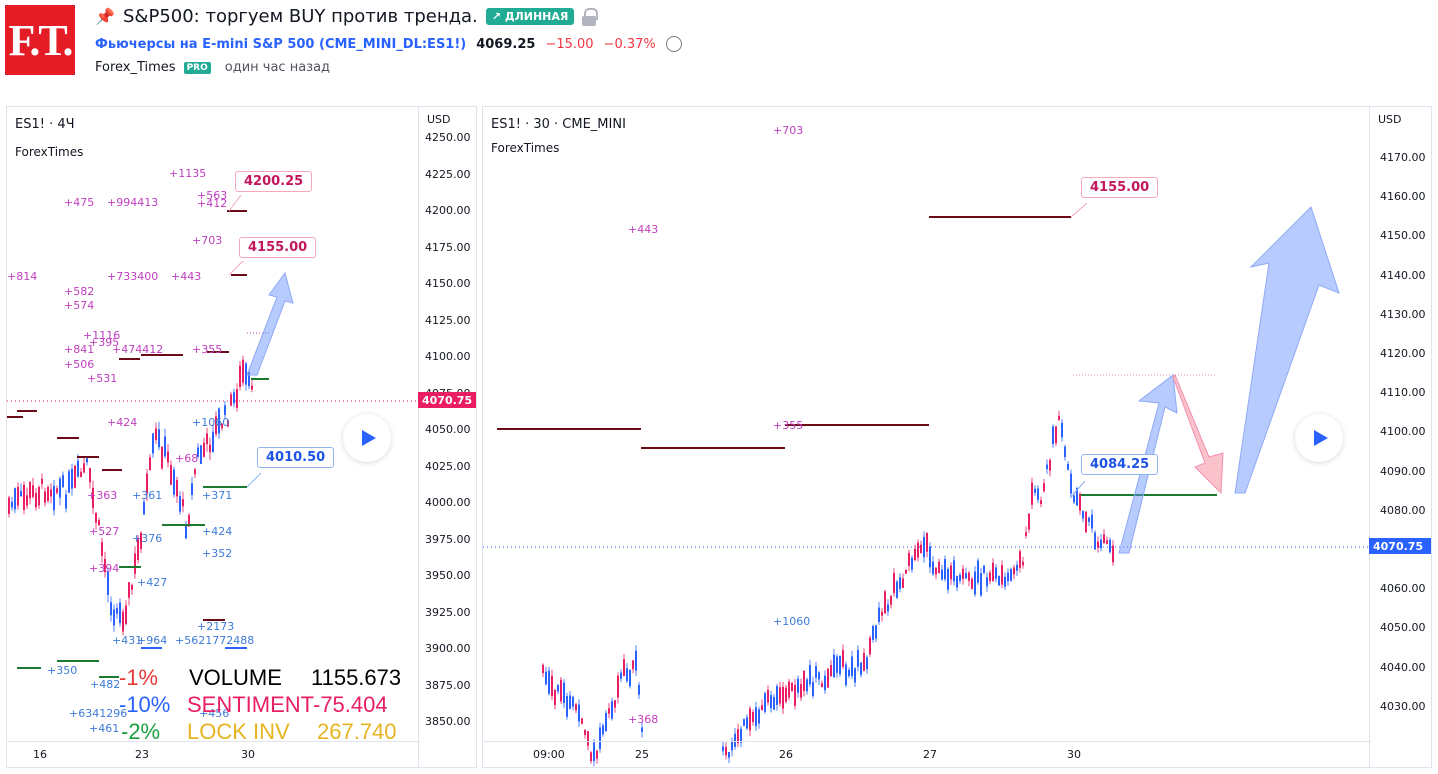 The image size is (1438, 774). Describe the element at coordinates (212, 203) in the screenshot. I see `volume-label: +412` at that location.